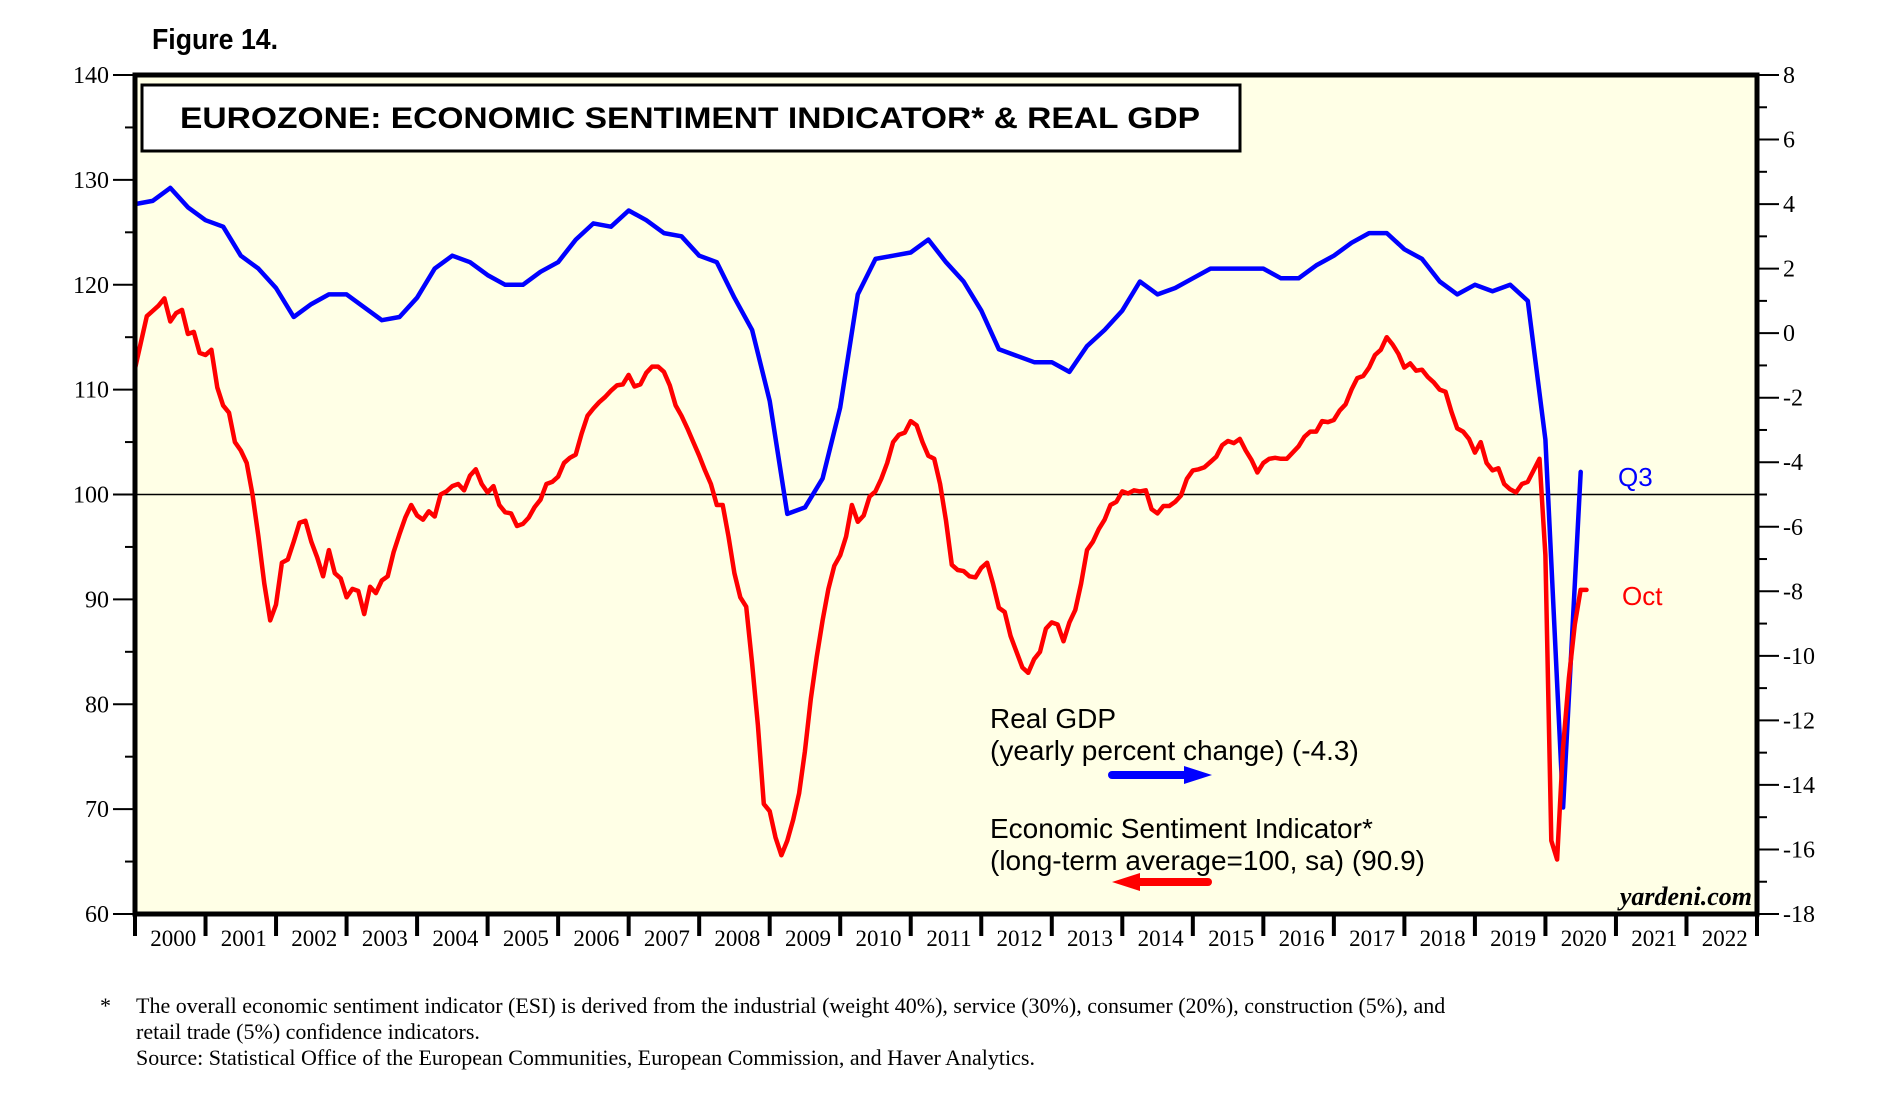 This screenshot has height=1117, width=1903. What do you see at coordinates (1207, 860) in the screenshot?
I see `legend-esi-line2: (long-term average=100, sa) (90.9)` at bounding box center [1207, 860].